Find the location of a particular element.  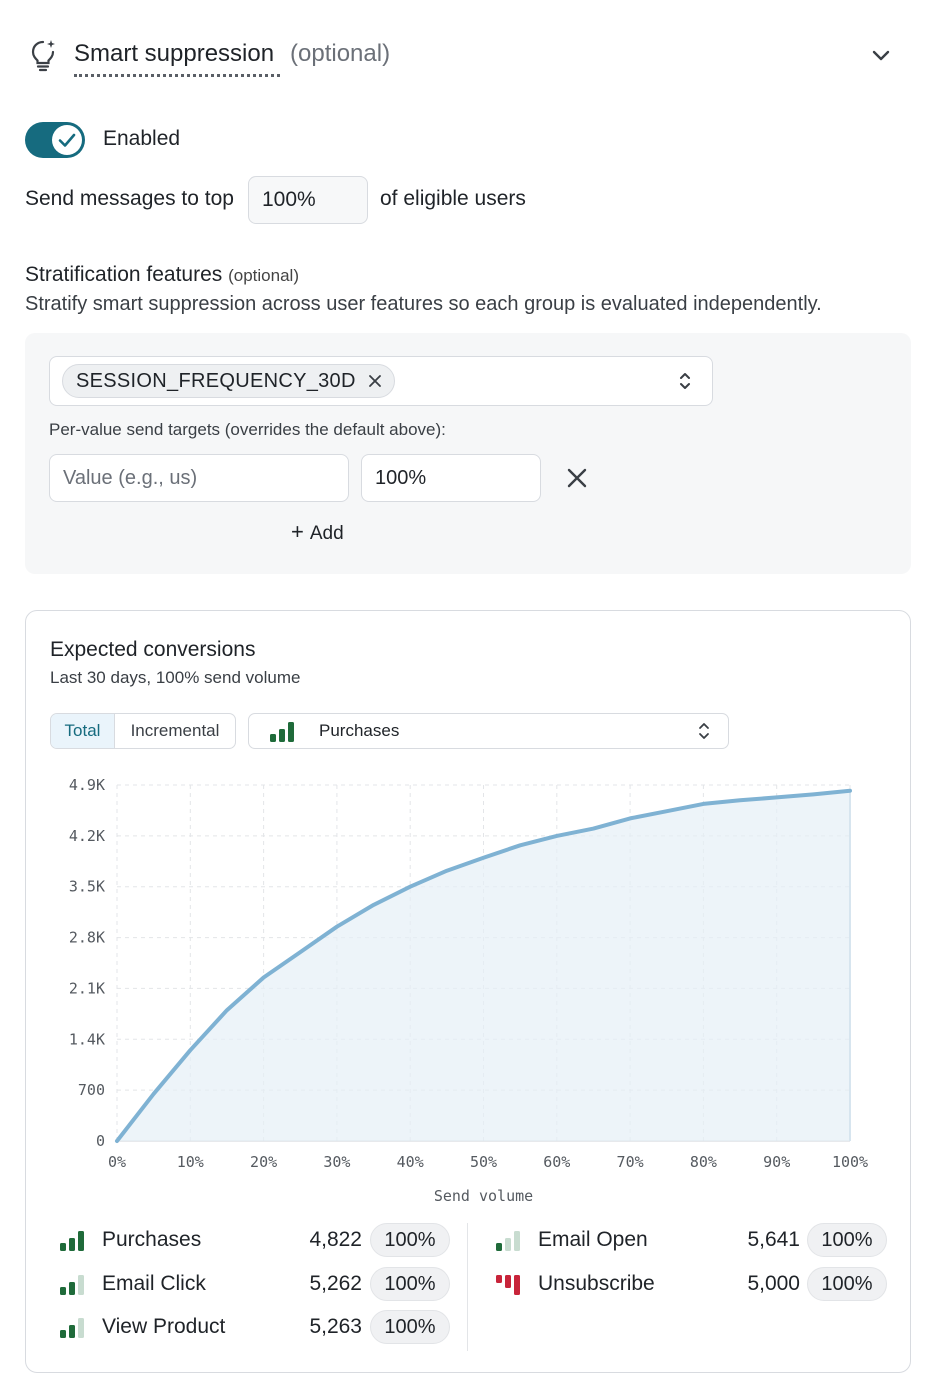

legend-name: Unsubscribe is located at coordinates (596, 1283).